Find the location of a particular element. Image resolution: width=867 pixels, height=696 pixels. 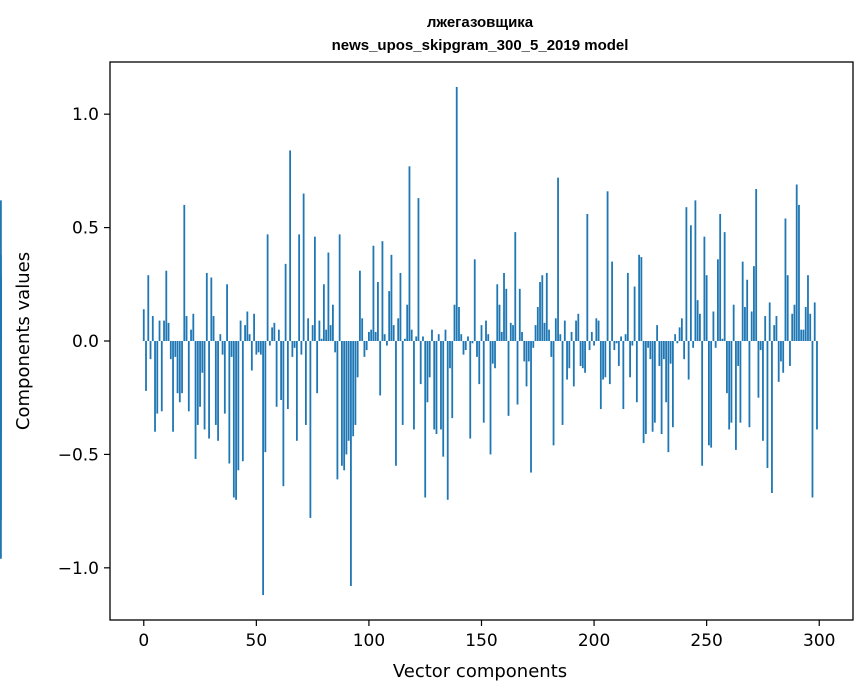

bar-undefined is located at coordinates (1, 297).